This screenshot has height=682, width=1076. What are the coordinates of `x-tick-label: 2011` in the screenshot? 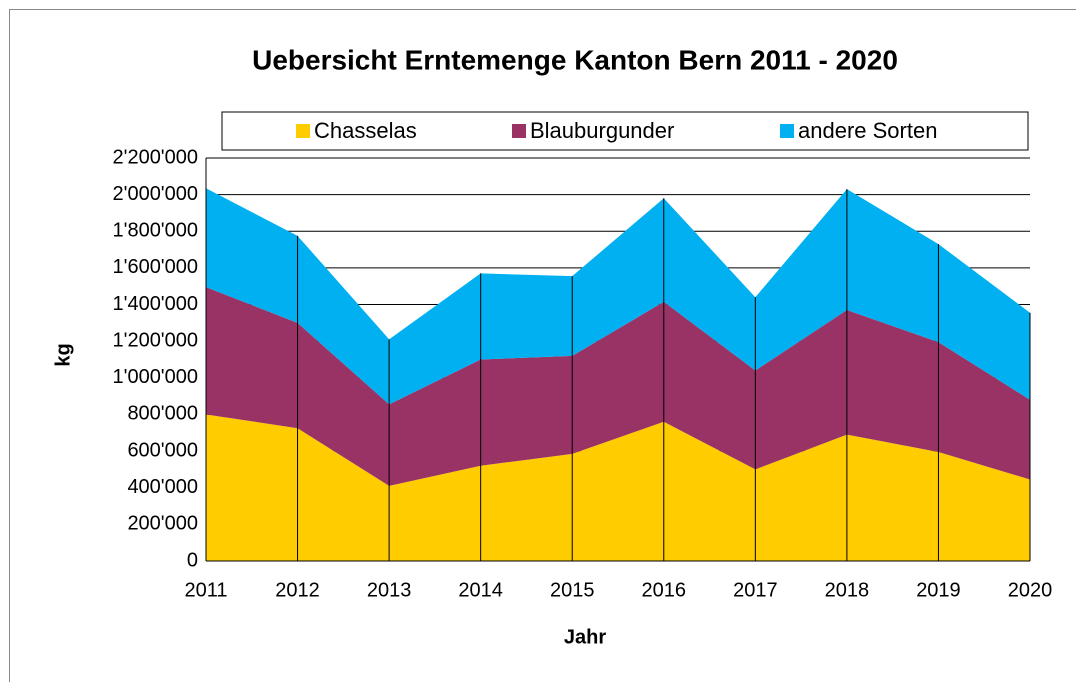 It's located at (205, 590).